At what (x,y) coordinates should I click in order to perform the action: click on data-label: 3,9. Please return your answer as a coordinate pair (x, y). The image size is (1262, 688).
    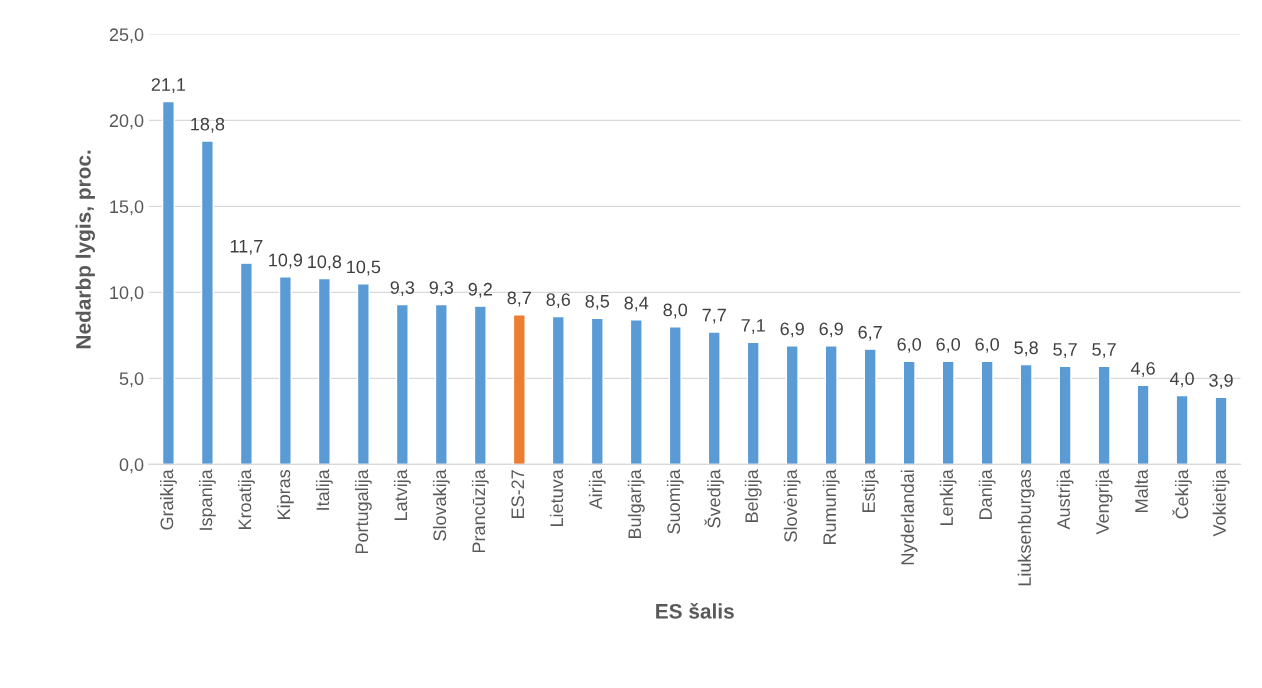
    Looking at the image, I should click on (1221, 381).